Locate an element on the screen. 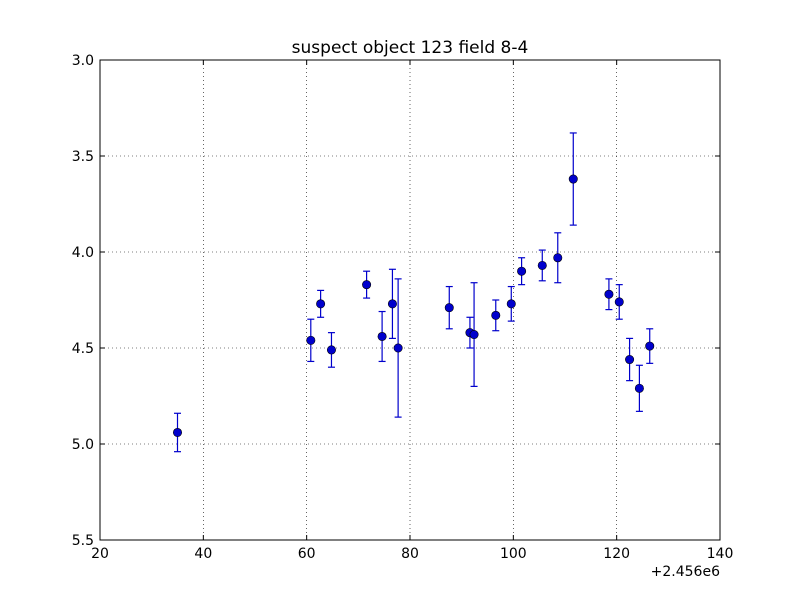 This screenshot has width=800, height=600. x-tick-label: 80 is located at coordinates (410, 554).